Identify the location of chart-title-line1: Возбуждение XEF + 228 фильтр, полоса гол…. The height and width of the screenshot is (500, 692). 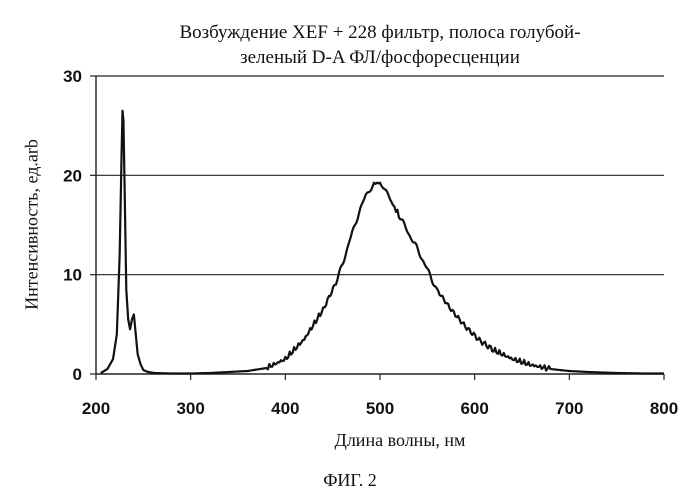
(380, 32).